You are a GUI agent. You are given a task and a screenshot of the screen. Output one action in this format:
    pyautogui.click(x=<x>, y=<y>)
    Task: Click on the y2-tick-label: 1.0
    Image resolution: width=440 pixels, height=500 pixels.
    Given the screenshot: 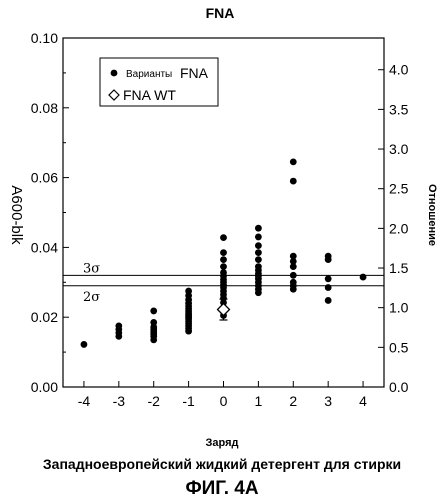 What is the action you would take?
    pyautogui.click(x=399, y=308)
    